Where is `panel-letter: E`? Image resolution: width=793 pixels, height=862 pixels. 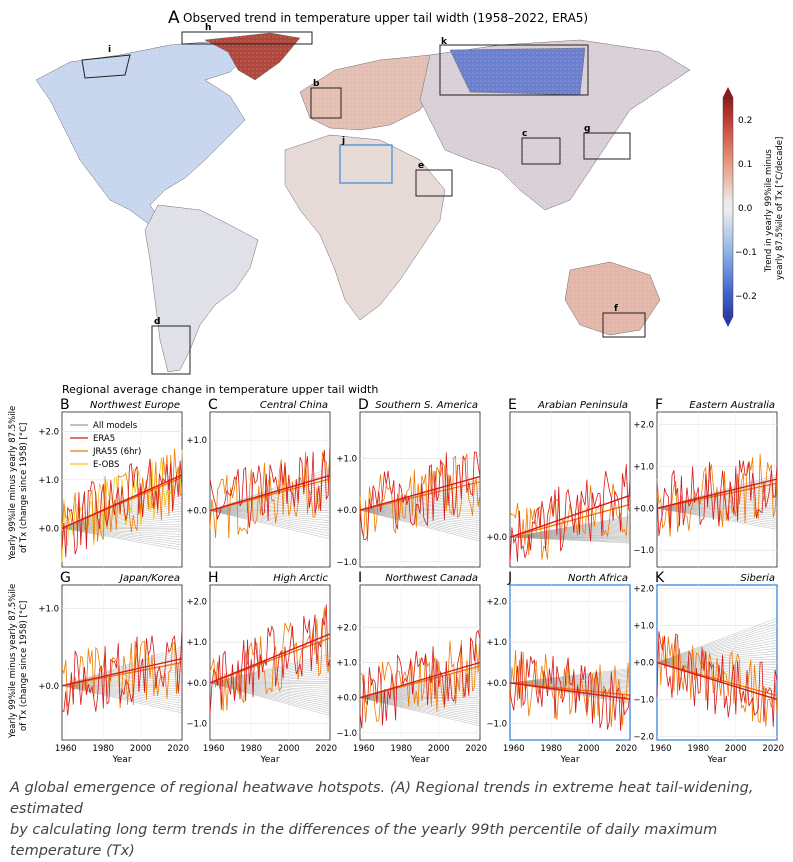 panel-letter: E is located at coordinates (512, 405).